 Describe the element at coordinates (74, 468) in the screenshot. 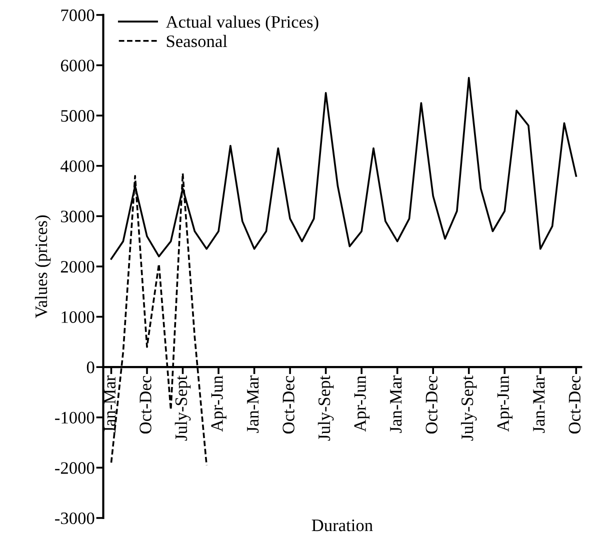

I see `y-tick-label: -2000` at that location.